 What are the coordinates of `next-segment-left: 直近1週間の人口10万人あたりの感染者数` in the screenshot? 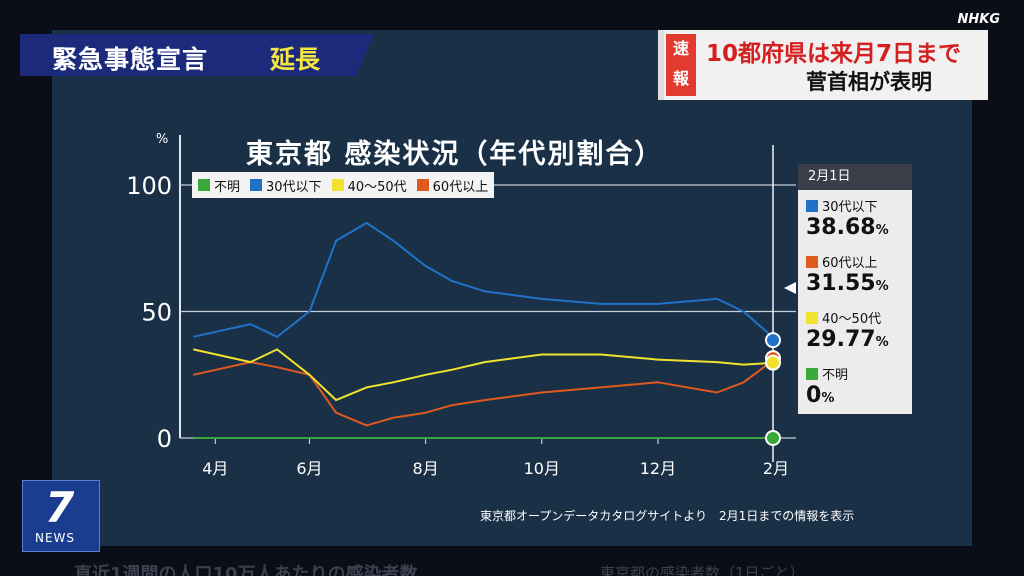 It's located at (246, 570).